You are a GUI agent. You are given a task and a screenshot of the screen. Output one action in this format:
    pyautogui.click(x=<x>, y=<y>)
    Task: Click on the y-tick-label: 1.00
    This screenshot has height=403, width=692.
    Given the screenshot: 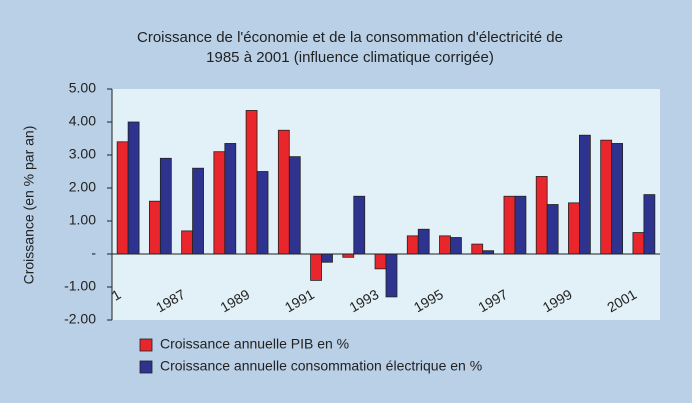 What is the action you would take?
    pyautogui.click(x=82, y=220)
    